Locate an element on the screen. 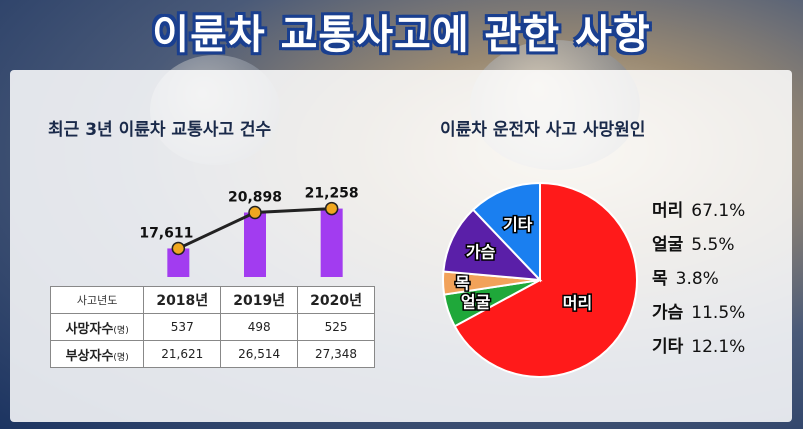 The image size is (803, 429). table-row-label: 부상자수(명) is located at coordinates (97, 354).